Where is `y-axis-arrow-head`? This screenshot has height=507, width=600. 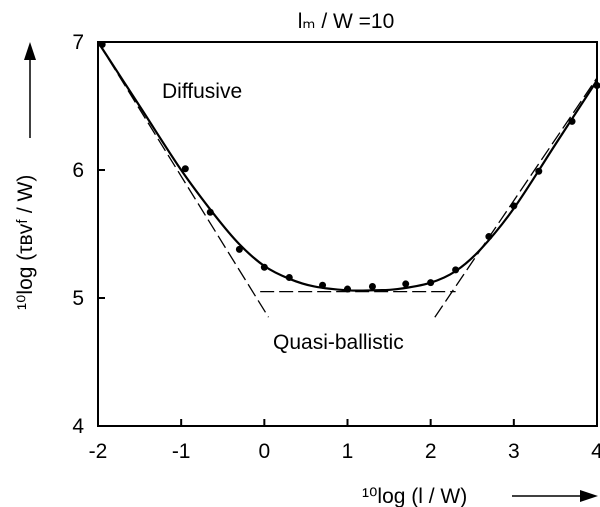 y-axis-arrow-head is located at coordinates (30, 51).